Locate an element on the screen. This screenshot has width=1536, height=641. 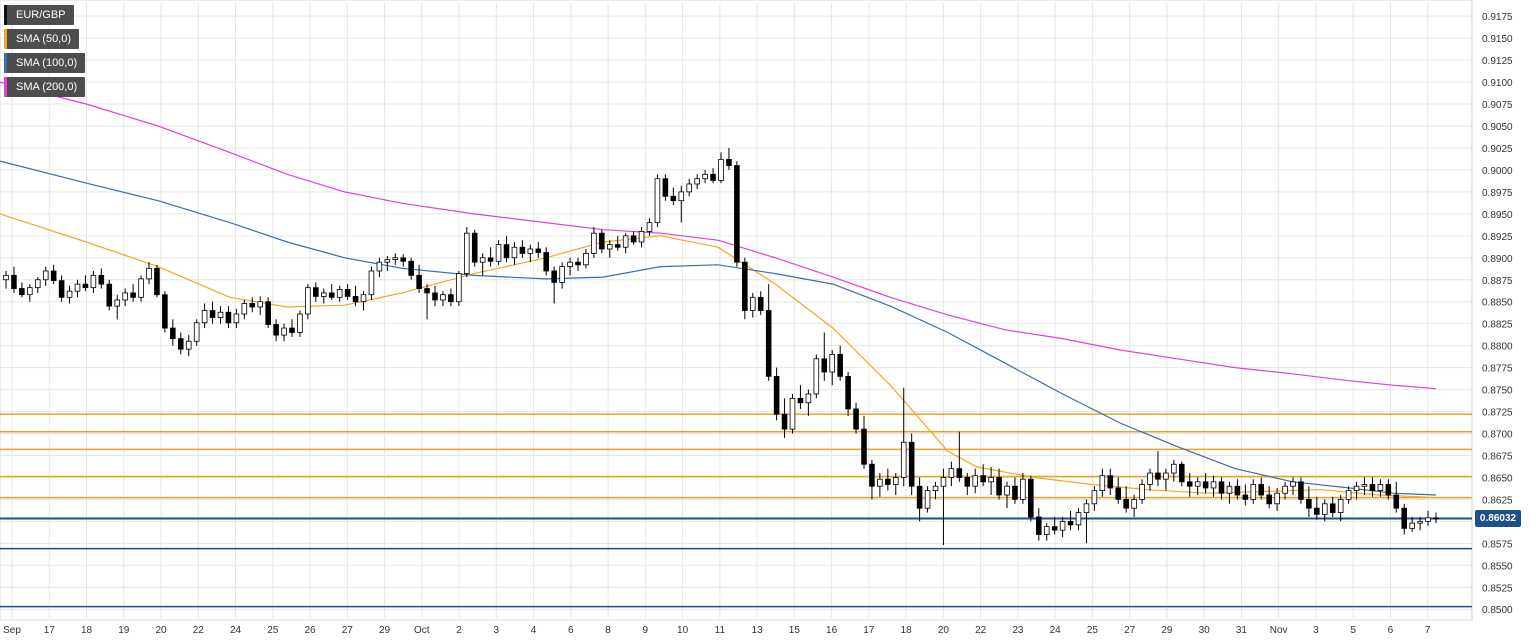
x-tick-label: 17 is located at coordinates (50, 630).